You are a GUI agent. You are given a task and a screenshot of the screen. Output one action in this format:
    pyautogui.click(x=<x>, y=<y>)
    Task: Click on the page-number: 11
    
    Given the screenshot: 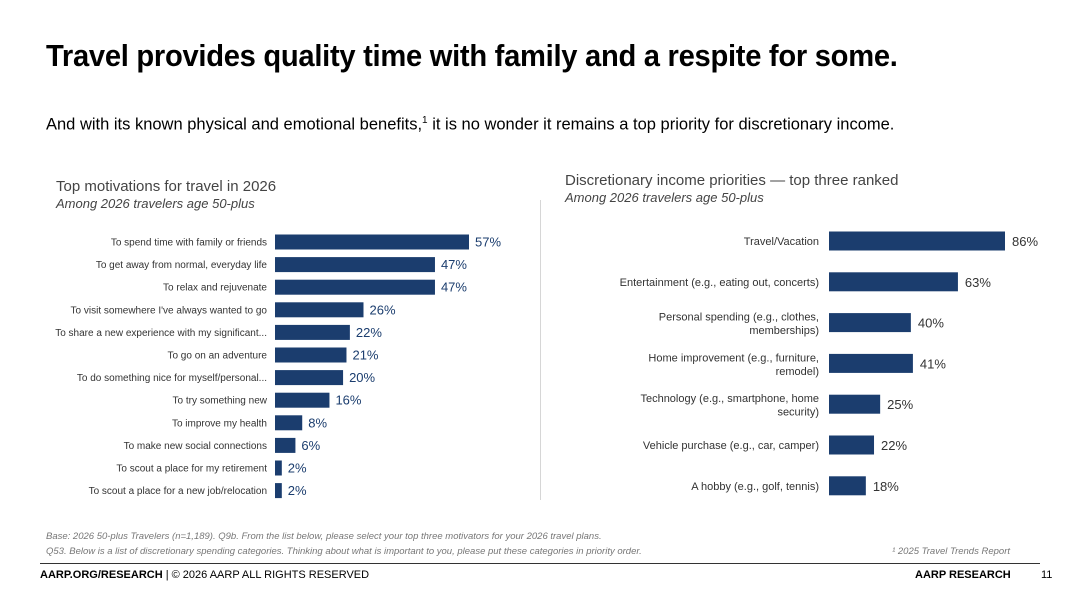 What is the action you would take?
    pyautogui.click(x=1047, y=575)
    